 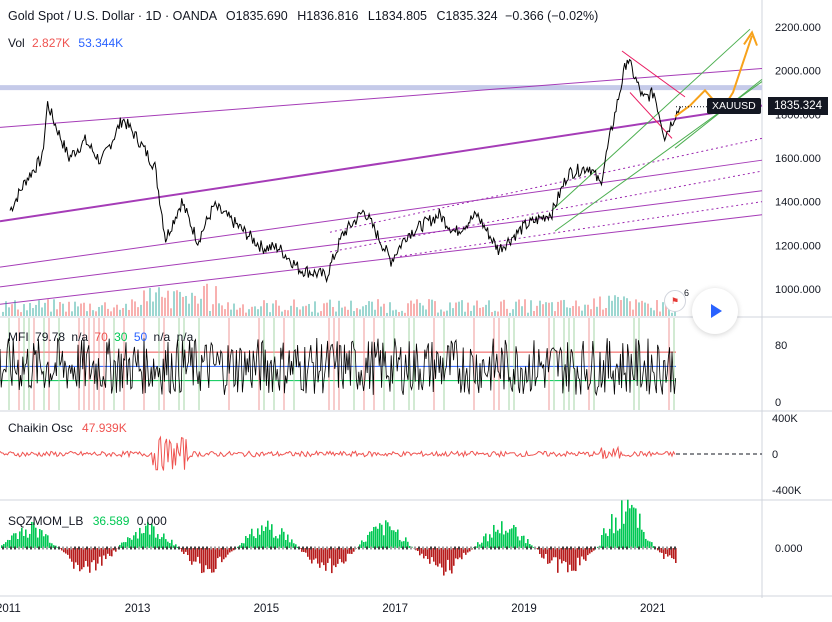 What do you see at coordinates (100, 337) in the screenshot?
I see `mfi-legend: MFI 79.78 n/a 70 30 50 n/a n/a` at bounding box center [100, 337].